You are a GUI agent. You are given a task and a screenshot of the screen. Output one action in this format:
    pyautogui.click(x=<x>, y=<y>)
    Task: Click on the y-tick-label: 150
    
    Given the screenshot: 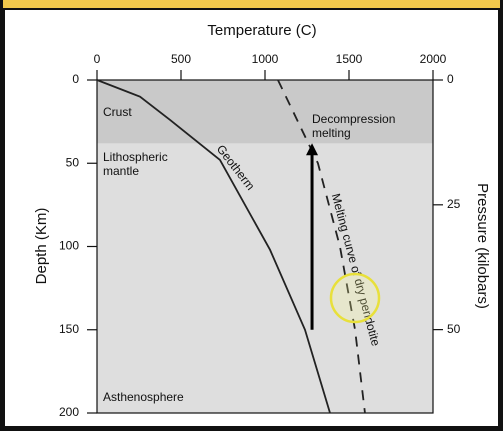 What is the action you would take?
    pyautogui.click(x=69, y=329)
    